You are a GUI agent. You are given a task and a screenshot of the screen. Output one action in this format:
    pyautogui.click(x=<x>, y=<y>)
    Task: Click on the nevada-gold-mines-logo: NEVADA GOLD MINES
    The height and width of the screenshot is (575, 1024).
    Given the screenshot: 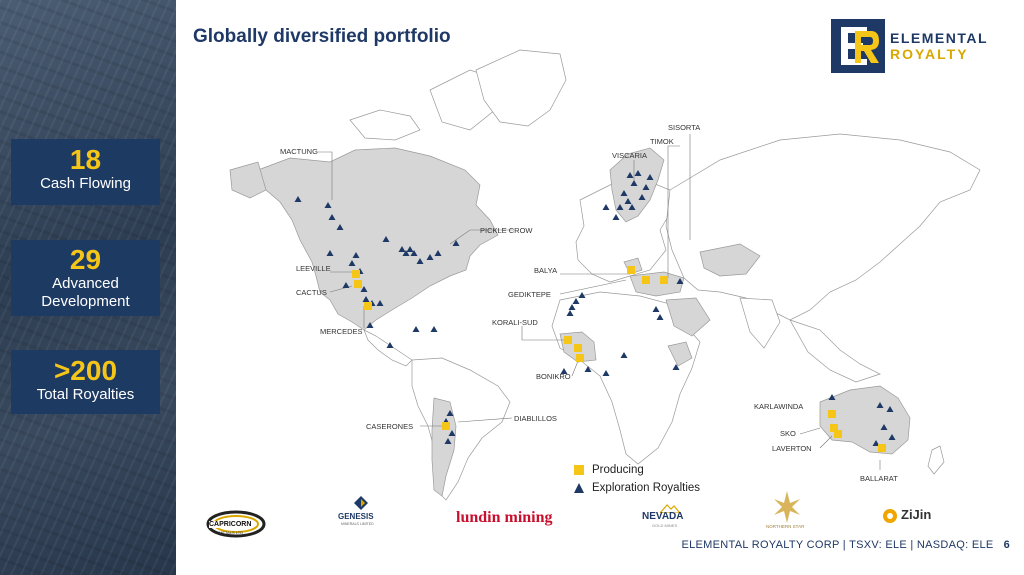 What is the action you would take?
    pyautogui.click(x=670, y=516)
    